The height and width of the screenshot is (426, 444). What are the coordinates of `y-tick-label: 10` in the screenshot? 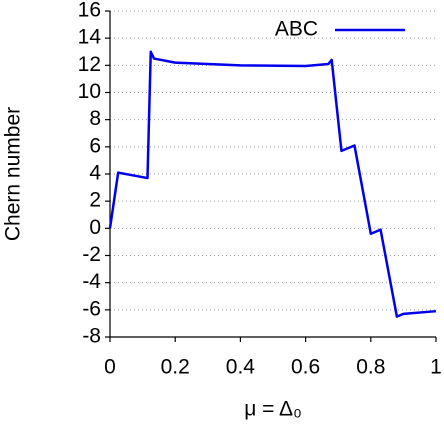 It's located at (89, 91).